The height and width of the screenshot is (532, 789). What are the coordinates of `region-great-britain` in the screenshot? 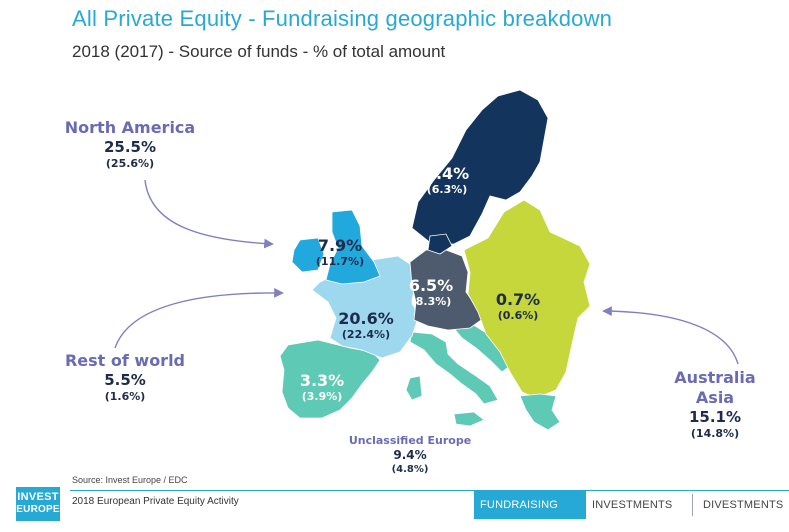 It's located at (353, 247).